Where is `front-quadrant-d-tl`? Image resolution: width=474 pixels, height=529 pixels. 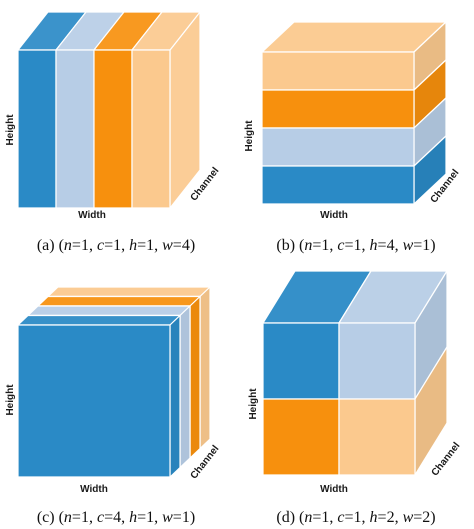
front-quadrant-d-tl is located at coordinates (301, 361).